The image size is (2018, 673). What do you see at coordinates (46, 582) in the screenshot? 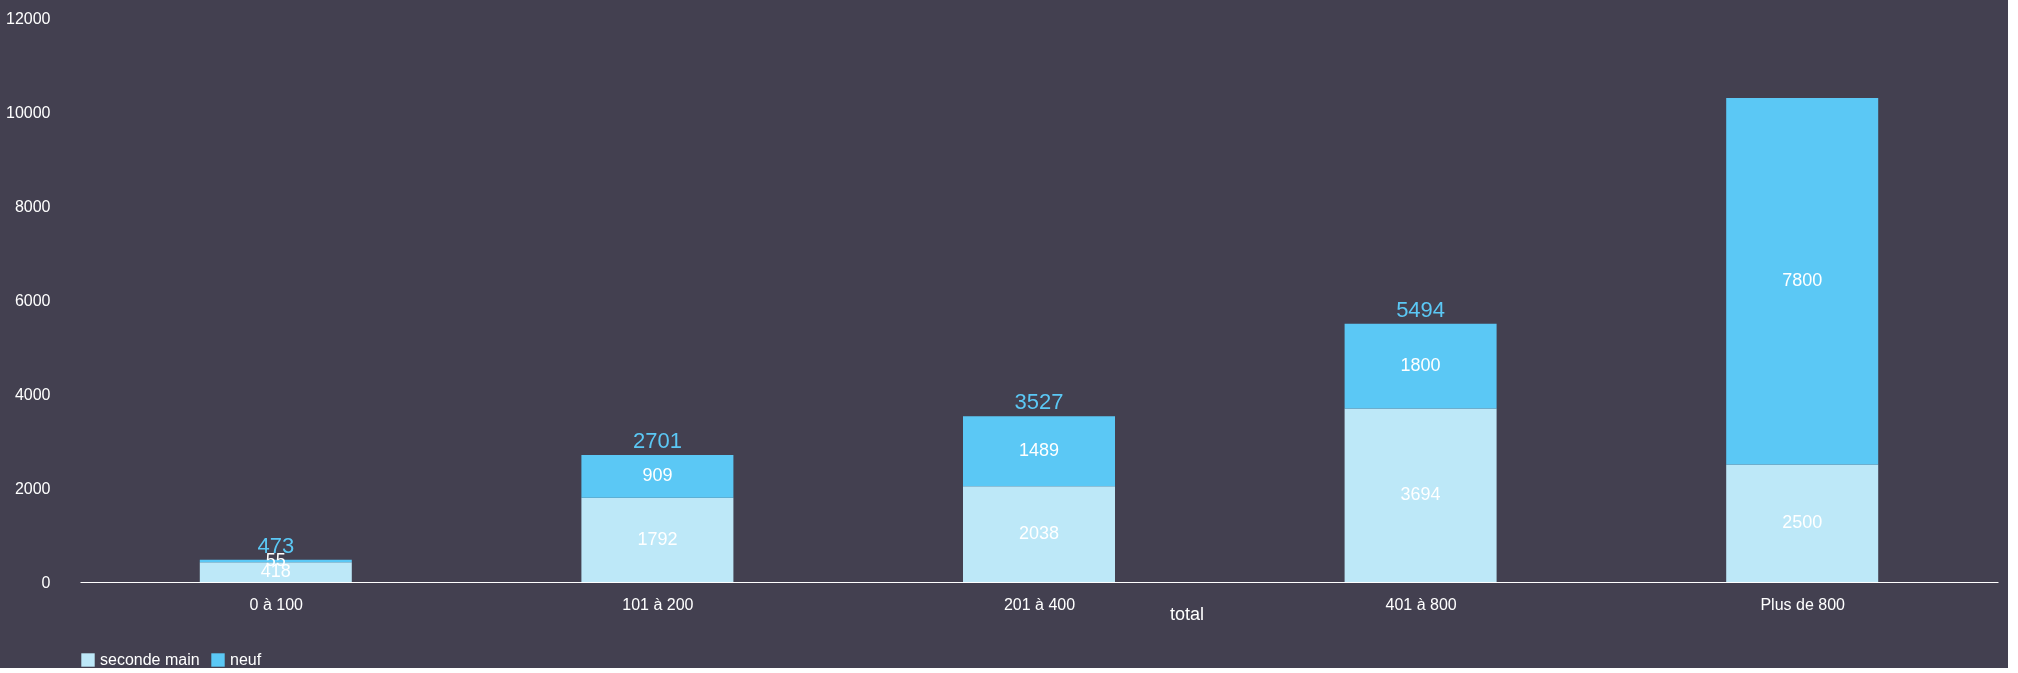
I see `y-tick-label: 0` at bounding box center [46, 582].